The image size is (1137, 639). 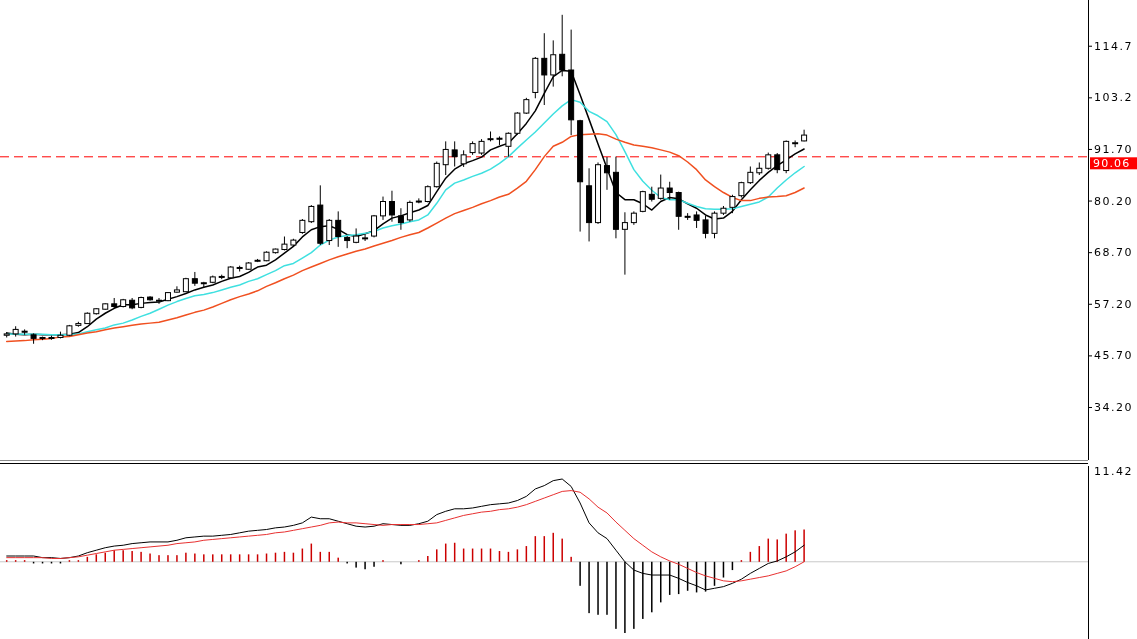 I want to click on y-tick-label: 103.2, so click(x=1113, y=98).